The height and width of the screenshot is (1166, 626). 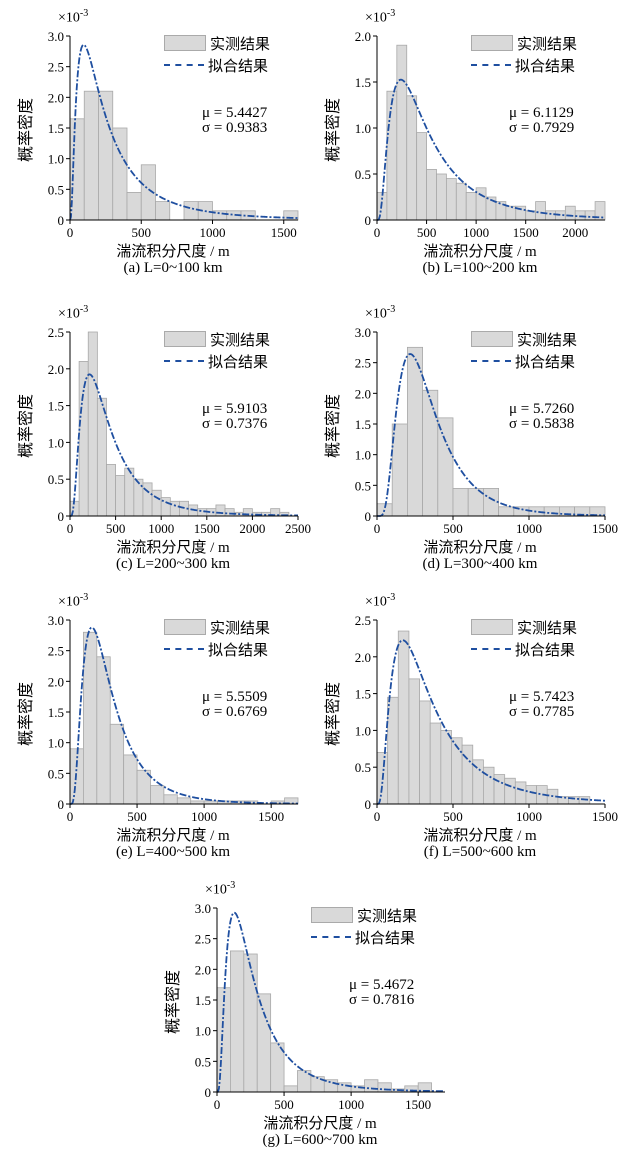 I want to click on subfigure-caption: (b) L=100~200 km, so click(x=480, y=268).